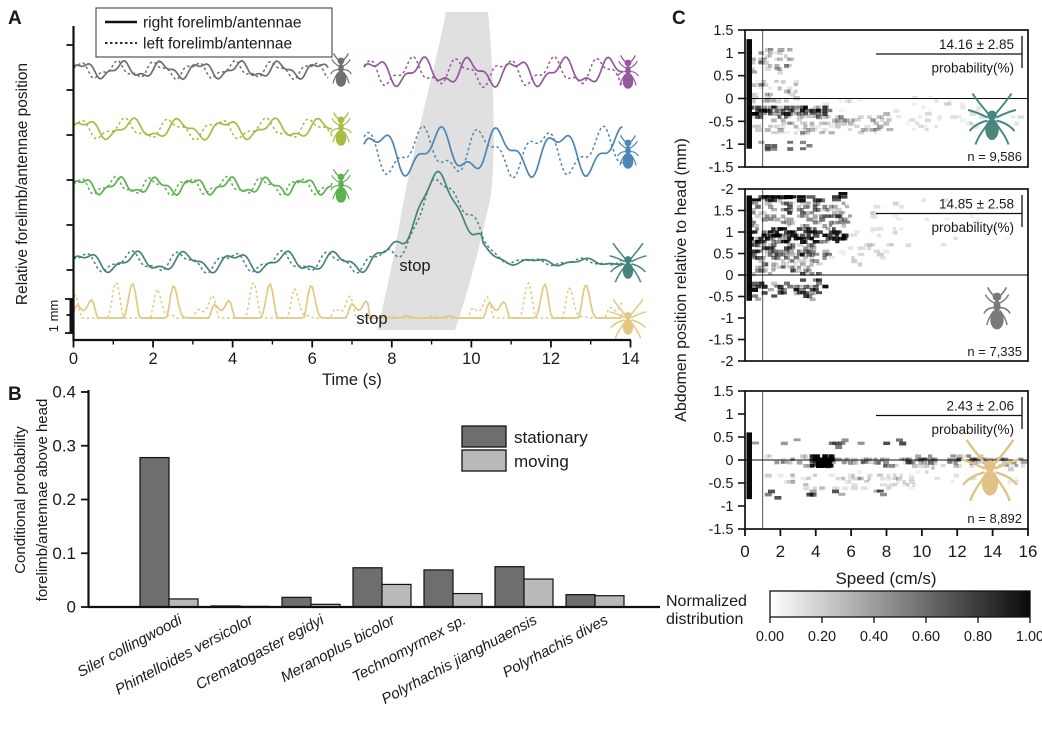 The width and height of the screenshot is (1042, 730). I want to click on c-x-axis-title: Speed (cm/s), so click(885, 578).